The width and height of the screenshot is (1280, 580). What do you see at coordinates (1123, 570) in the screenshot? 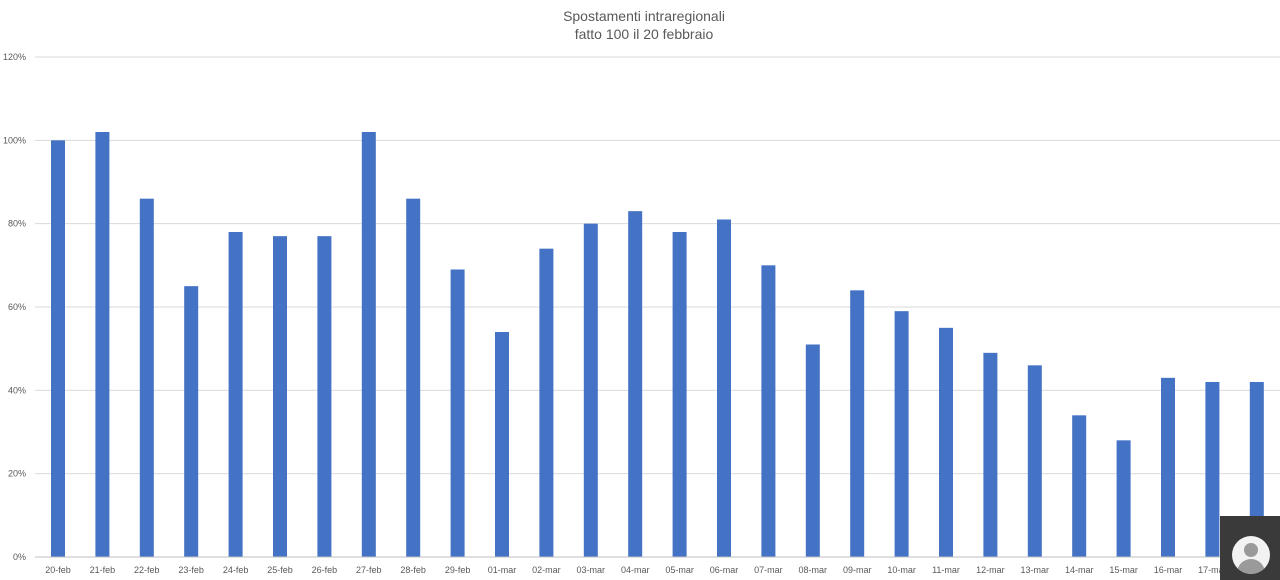
I see `x-tick-label: 15-mar` at bounding box center [1123, 570].